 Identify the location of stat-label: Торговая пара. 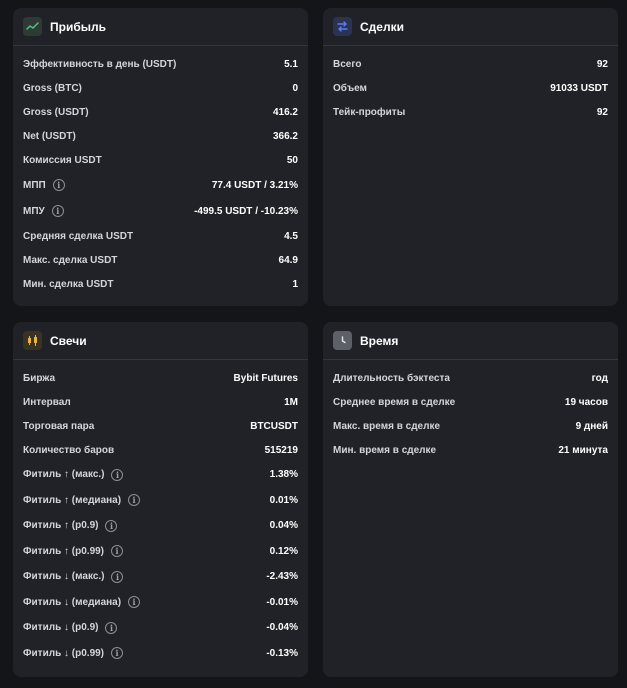
(59, 426).